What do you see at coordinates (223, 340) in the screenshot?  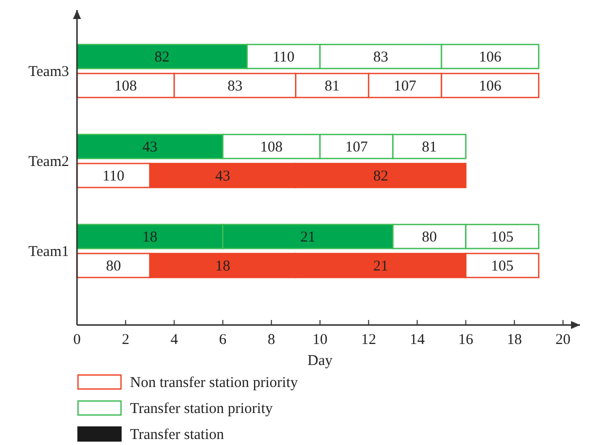 I see `x-tick-label: 6` at bounding box center [223, 340].